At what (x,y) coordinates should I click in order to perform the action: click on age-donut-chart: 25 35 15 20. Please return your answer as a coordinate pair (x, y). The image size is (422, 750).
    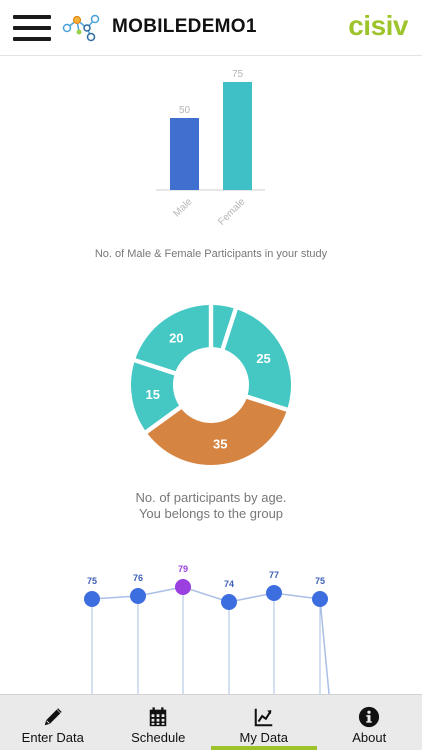
    Looking at the image, I should click on (210, 385).